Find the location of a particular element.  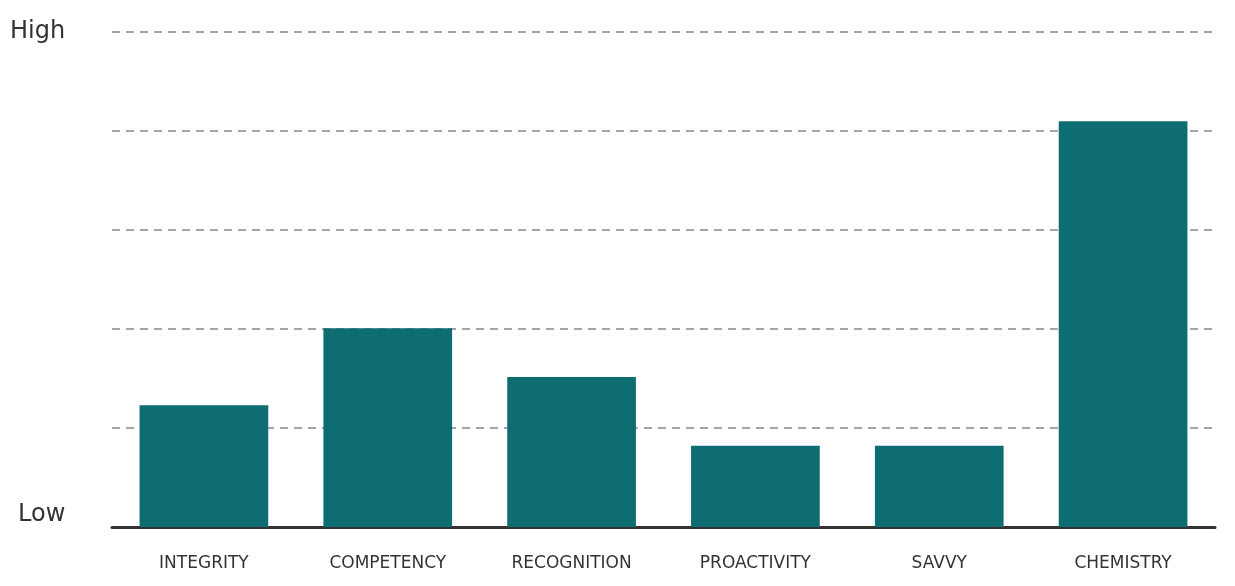

text: High is located at coordinates (38, 30).